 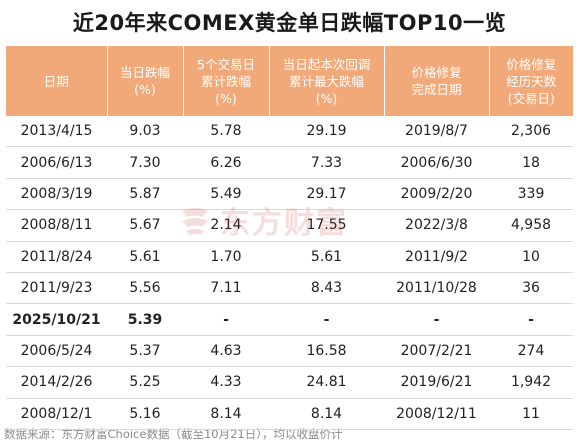 I want to click on five-day-drop-cell: 5.78, so click(x=226, y=132).